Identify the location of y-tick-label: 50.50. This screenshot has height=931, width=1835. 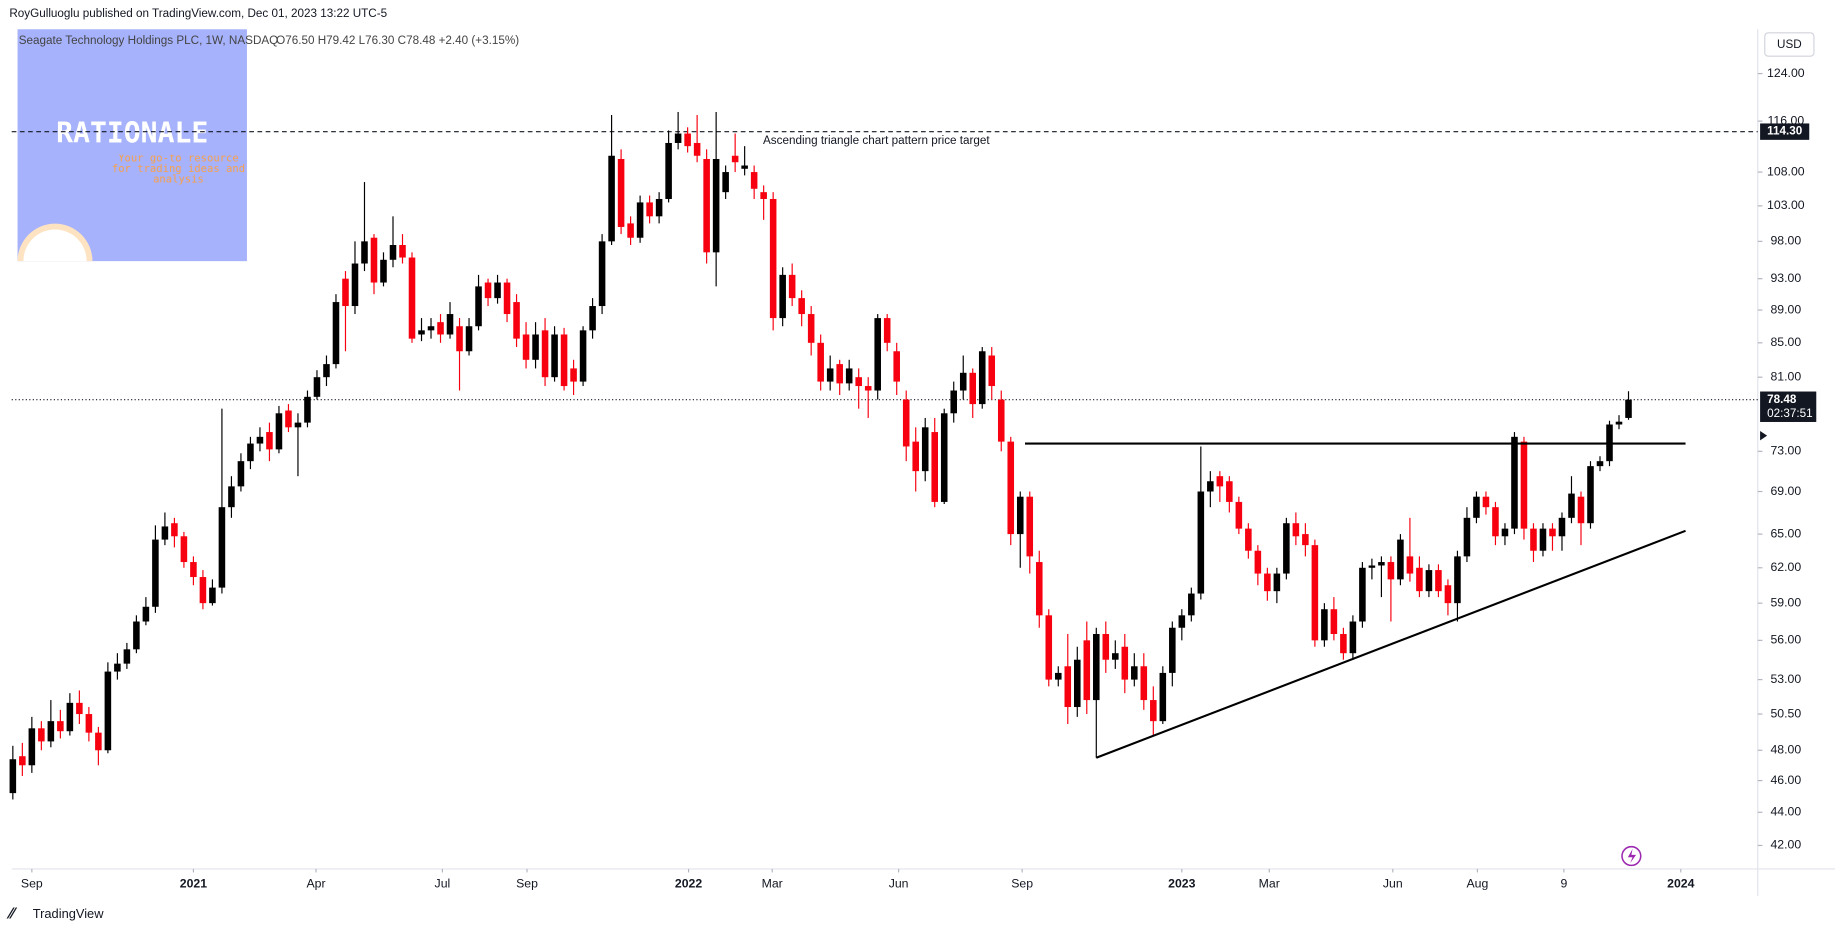
(1785, 713).